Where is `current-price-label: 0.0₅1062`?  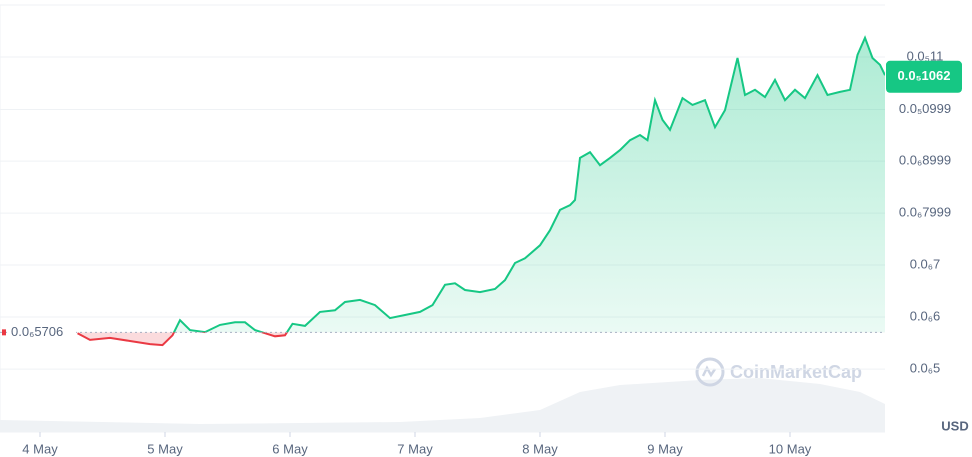
current-price-label: 0.0₅1062 is located at coordinates (924, 75).